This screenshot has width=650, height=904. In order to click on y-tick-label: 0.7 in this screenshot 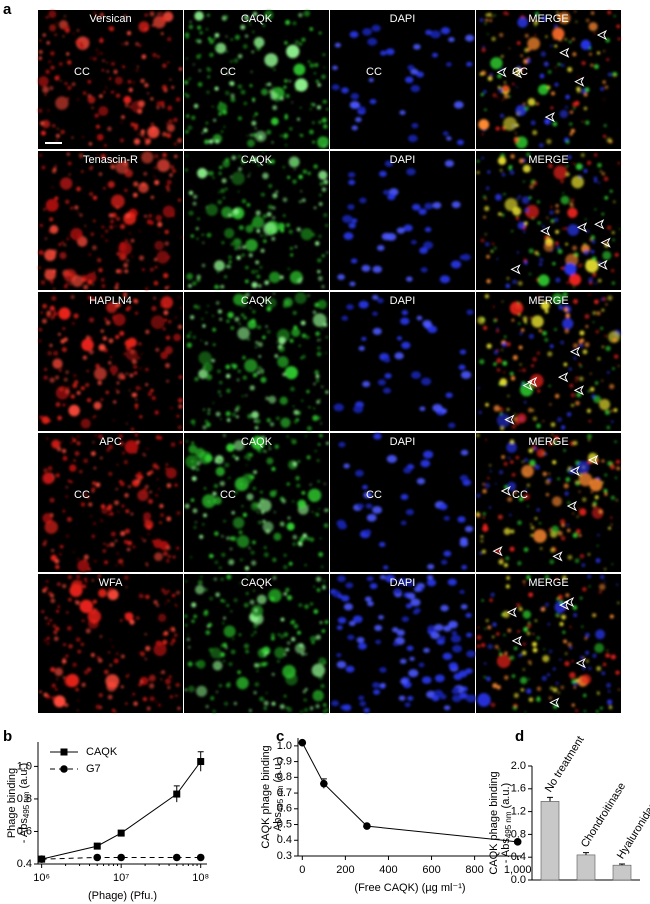, I will do `click(284, 793)`.